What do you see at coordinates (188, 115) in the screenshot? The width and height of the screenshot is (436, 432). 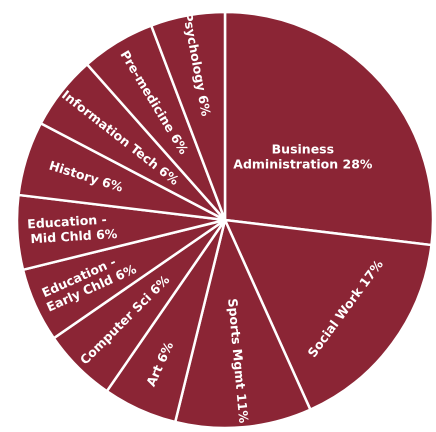 I see `pie-slice-psychology` at bounding box center [188, 115].